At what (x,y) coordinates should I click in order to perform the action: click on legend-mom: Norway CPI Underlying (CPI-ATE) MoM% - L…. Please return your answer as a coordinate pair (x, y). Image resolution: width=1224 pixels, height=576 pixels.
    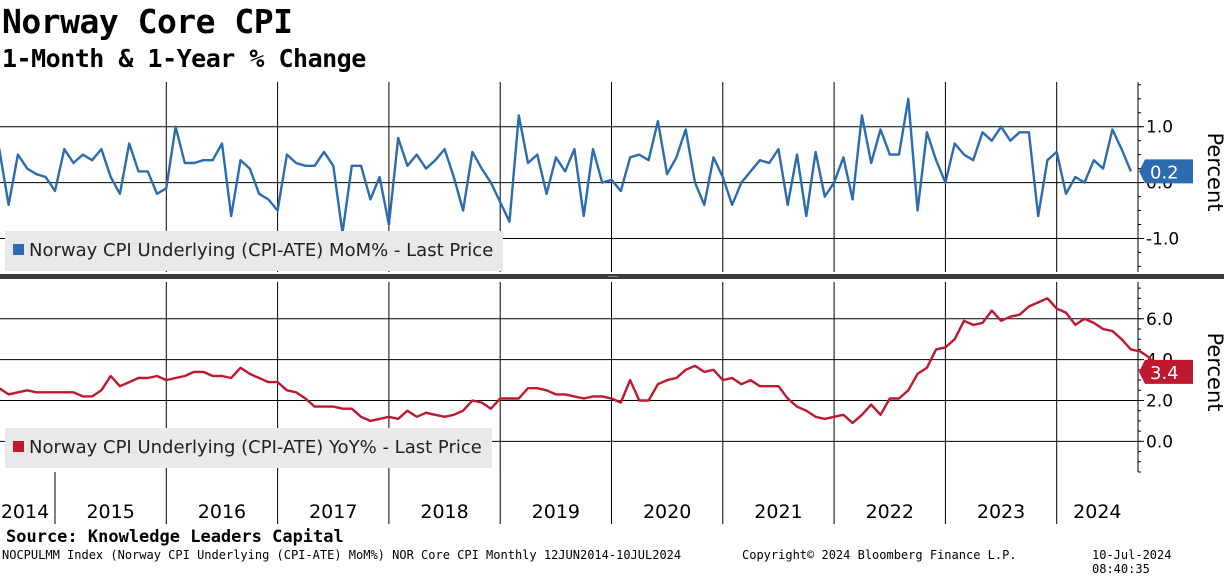
    Looking at the image, I should click on (254, 251).